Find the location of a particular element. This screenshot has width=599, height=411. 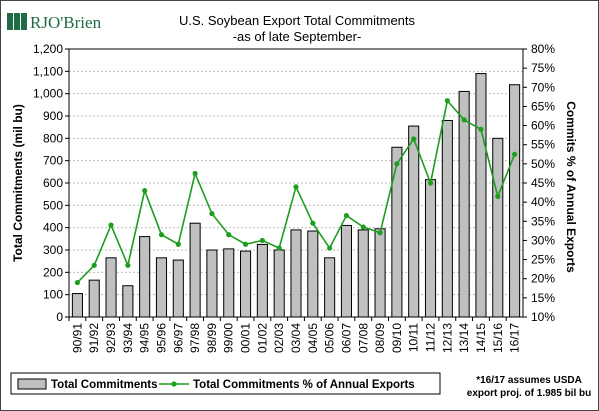

y-tick-label: 100 is located at coordinates (53, 295).